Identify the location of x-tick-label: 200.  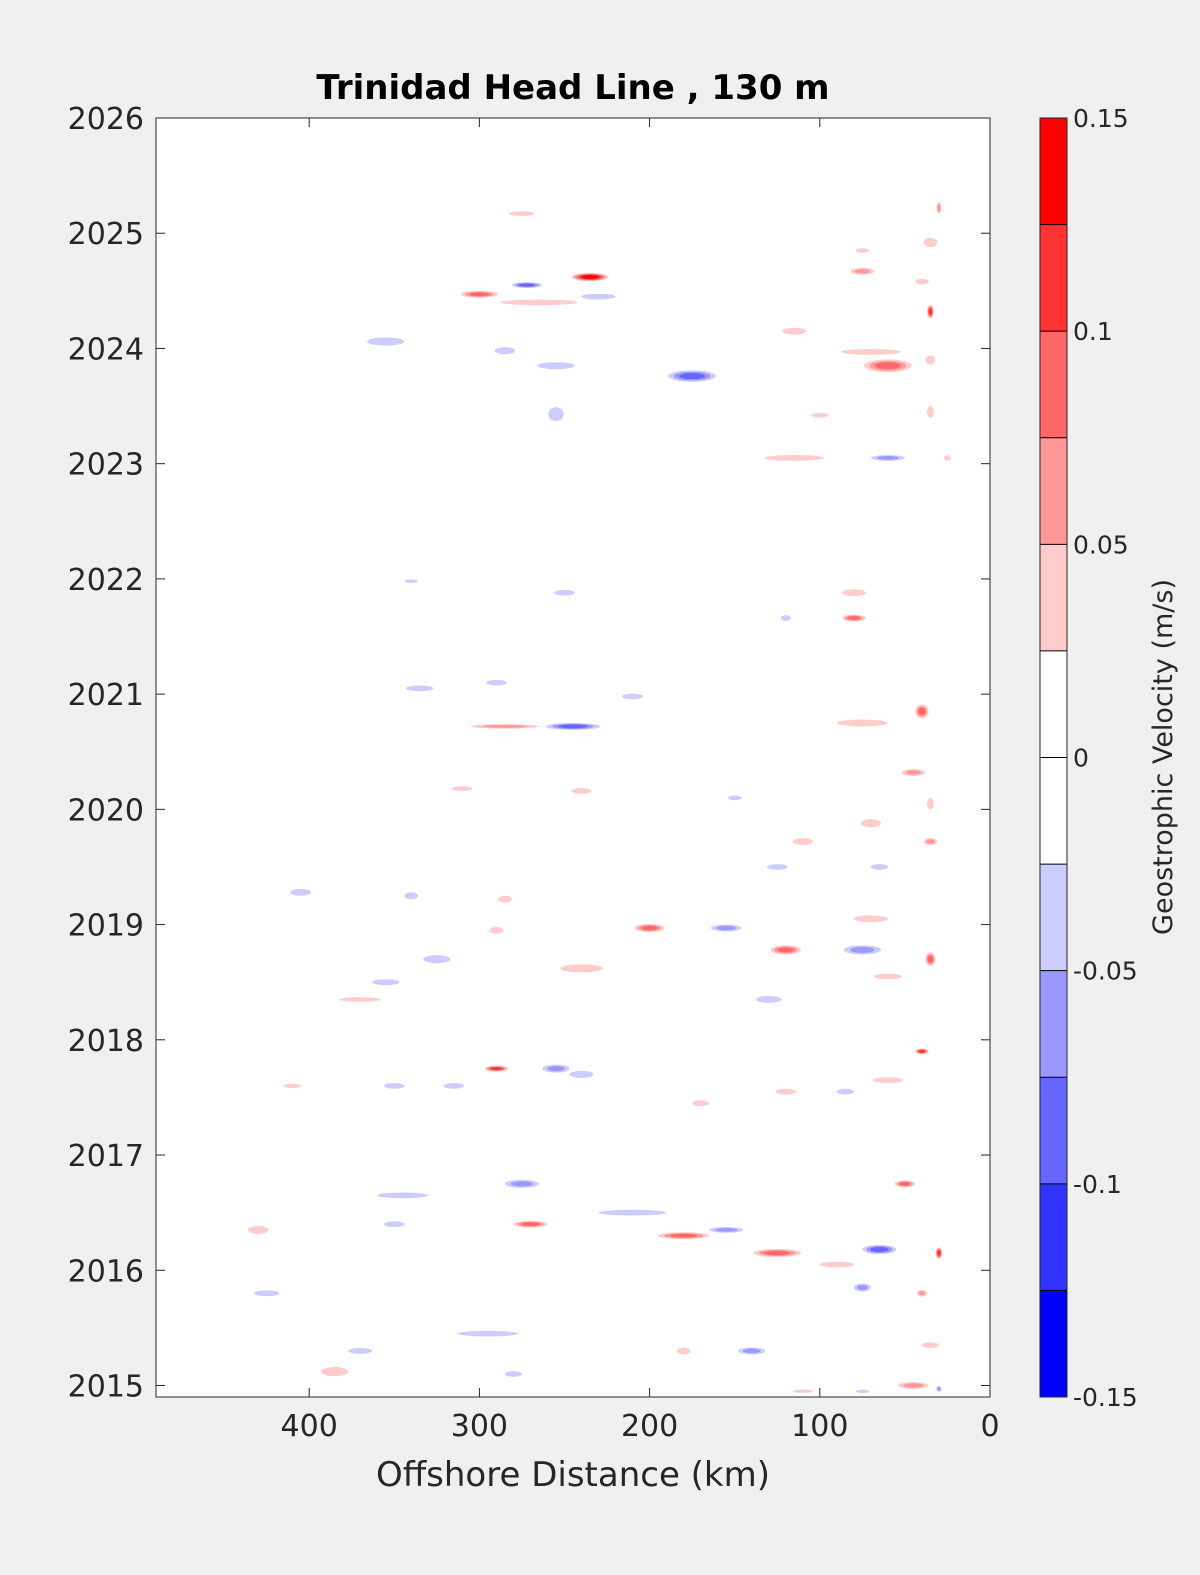
(649, 1426).